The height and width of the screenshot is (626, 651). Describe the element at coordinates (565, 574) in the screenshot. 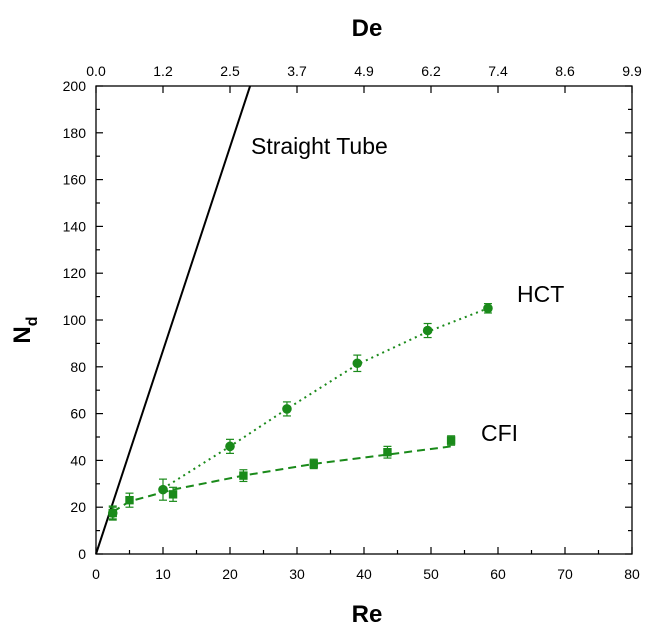

I see `x-tick-label: 70` at that location.